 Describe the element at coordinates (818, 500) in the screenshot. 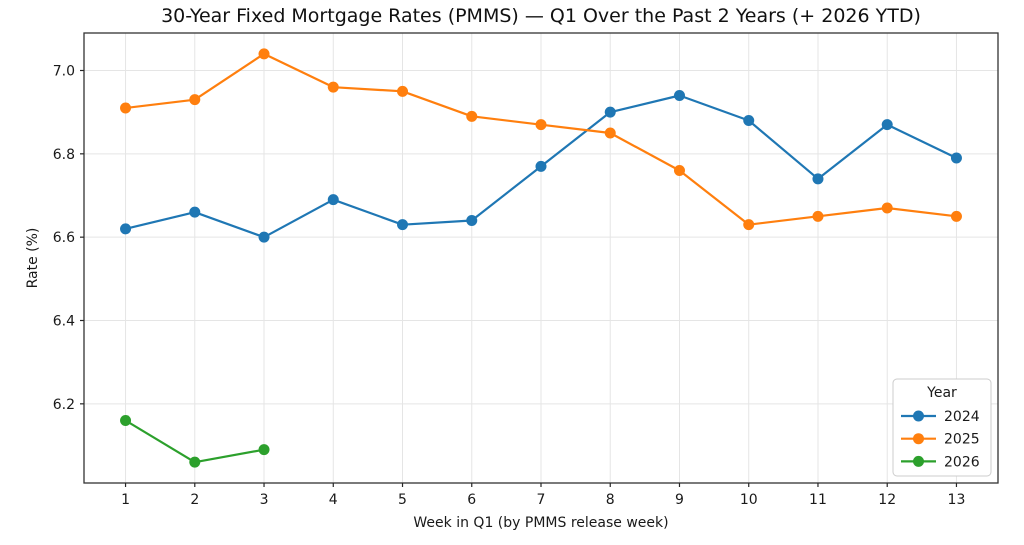

I see `x-tick-label: 11` at that location.